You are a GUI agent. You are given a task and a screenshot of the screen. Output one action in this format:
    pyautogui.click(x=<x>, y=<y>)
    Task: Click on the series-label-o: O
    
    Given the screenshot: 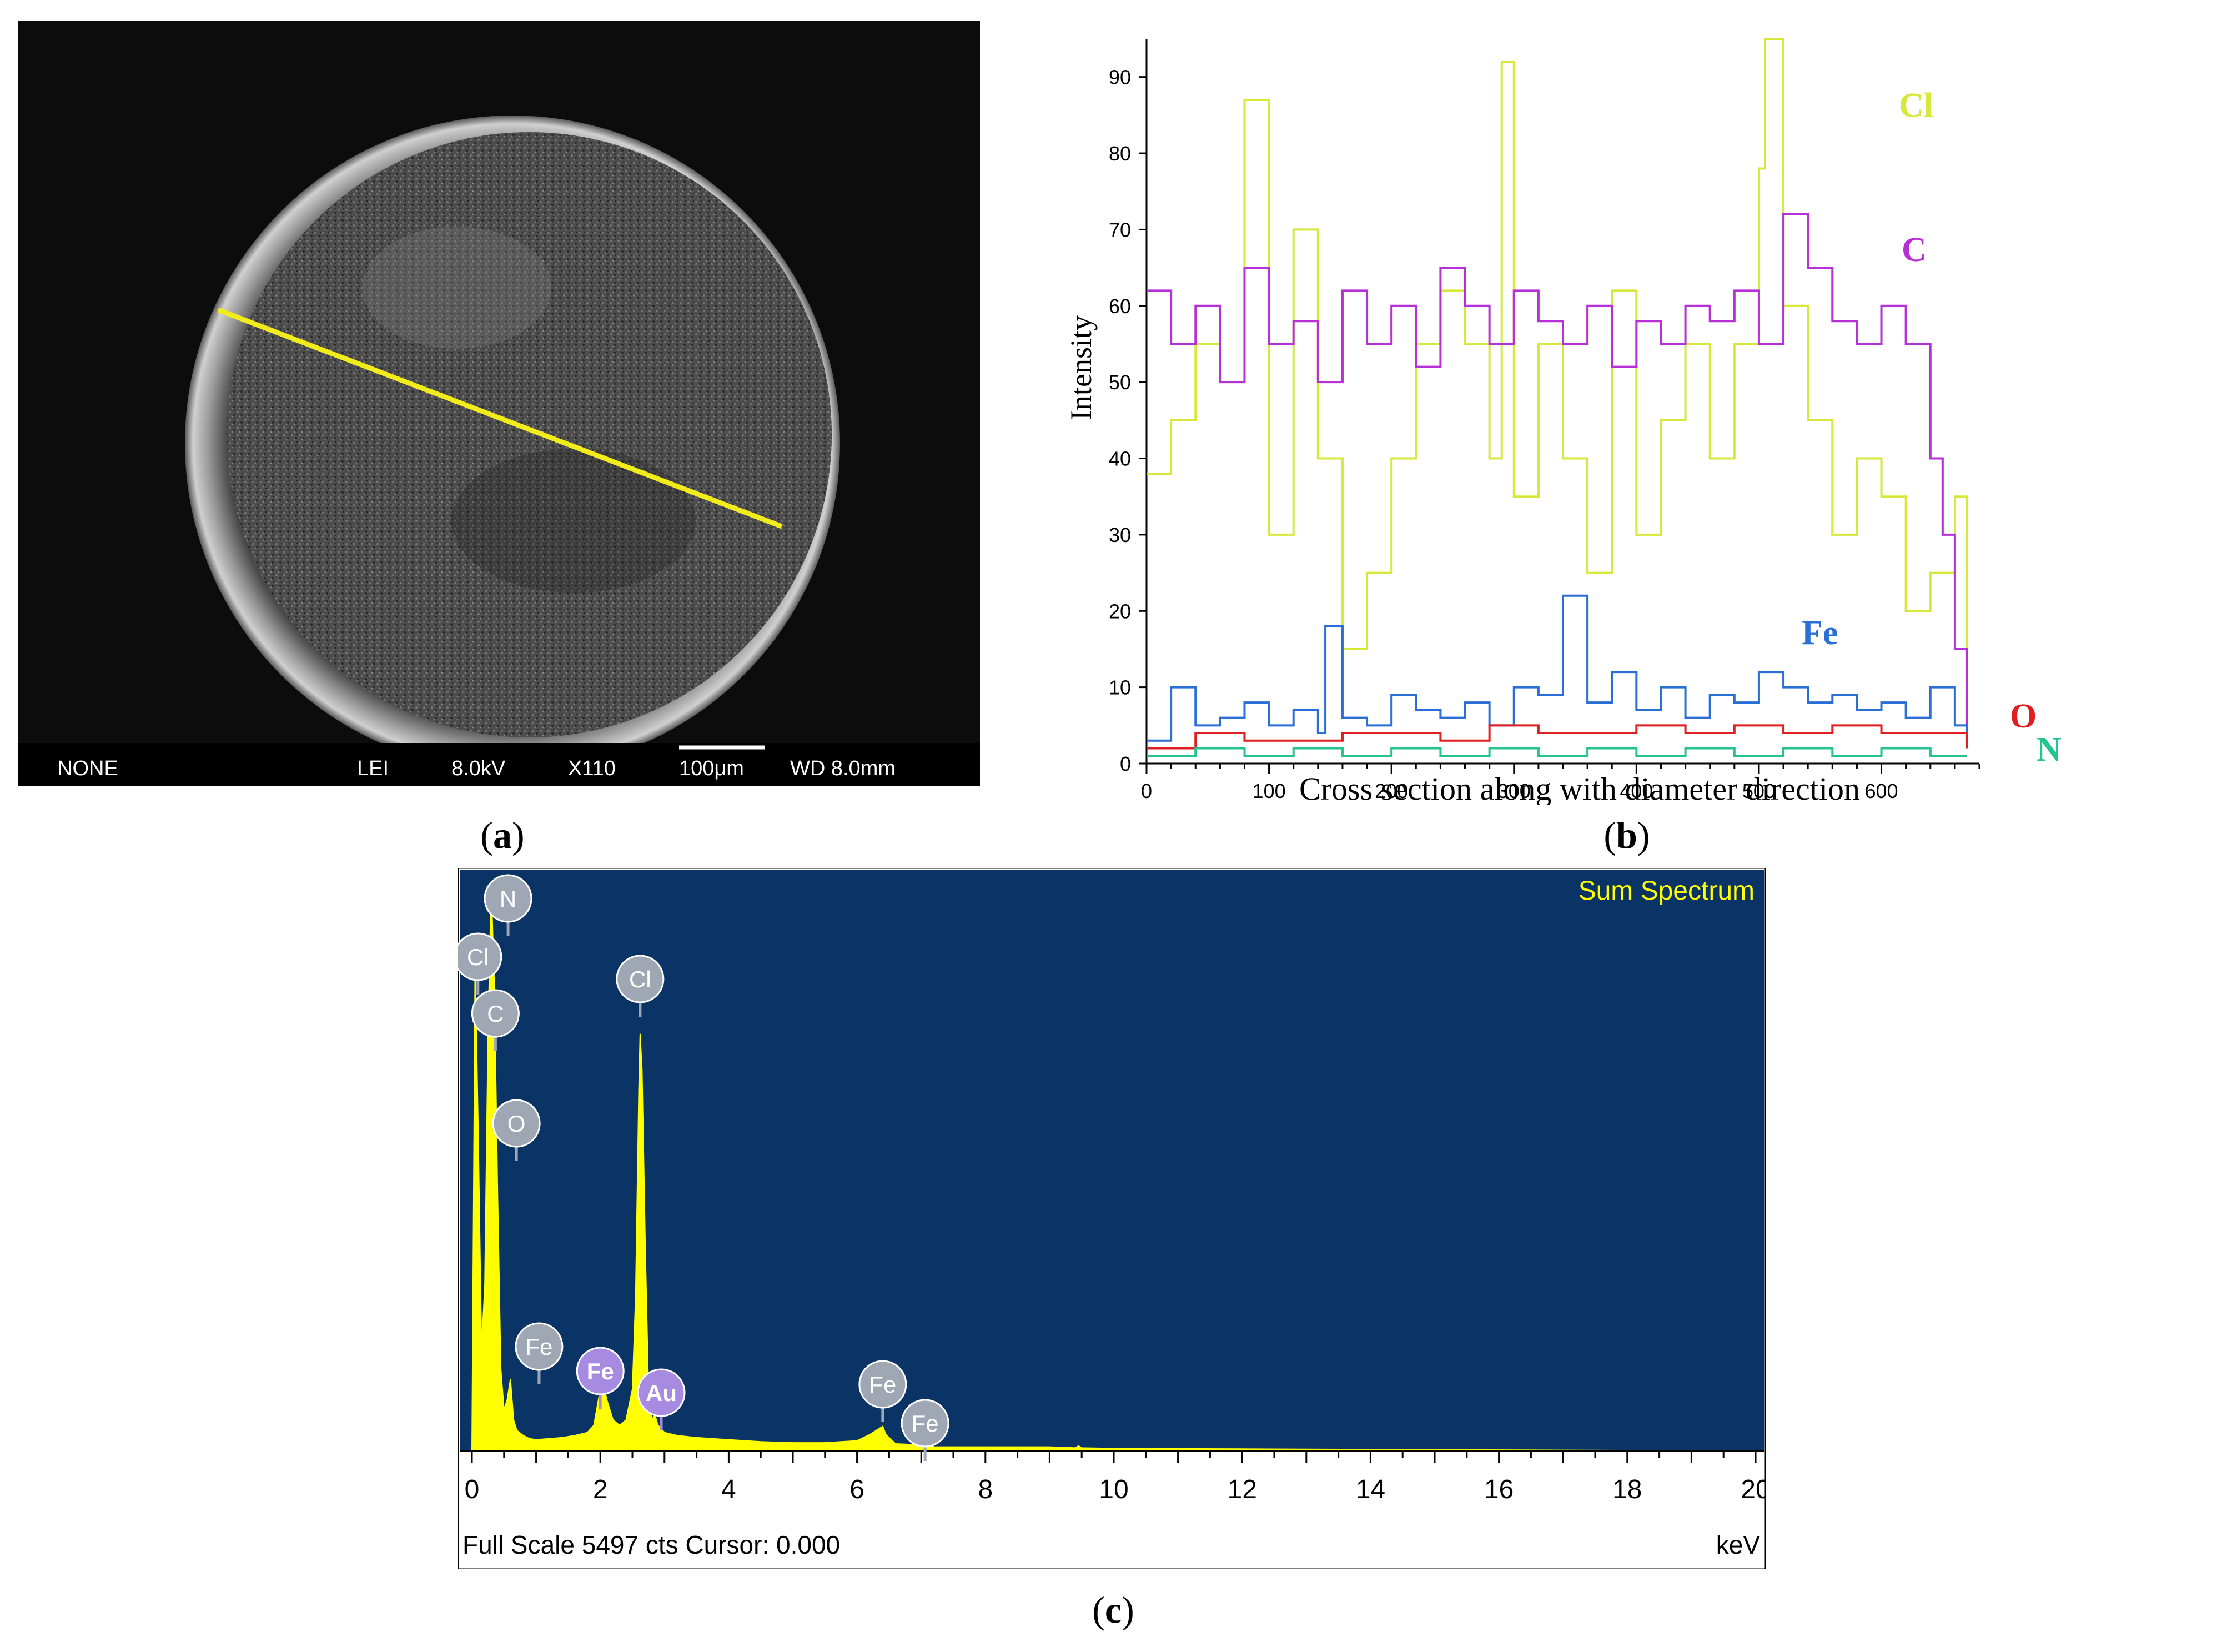 What is the action you would take?
    pyautogui.click(x=2023, y=716)
    